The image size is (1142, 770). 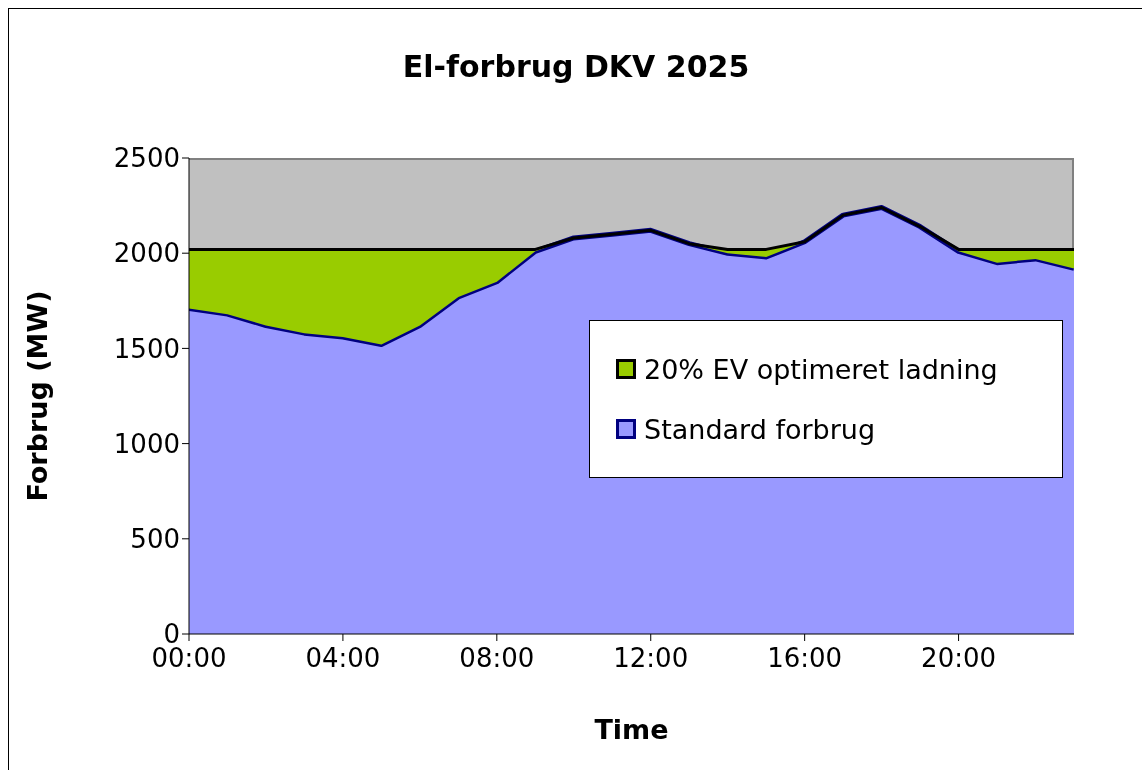 I want to click on y-axis-title: Forbrug (MW), so click(x=37, y=396).